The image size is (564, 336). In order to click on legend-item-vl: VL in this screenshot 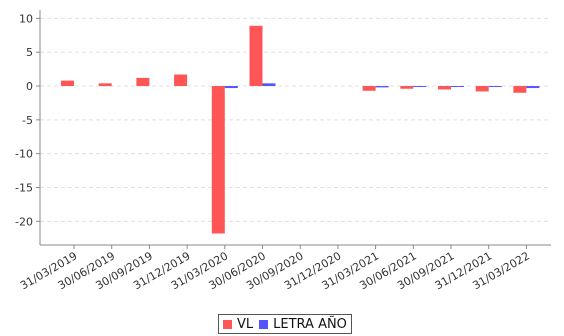, I will do `click(238, 324)`.